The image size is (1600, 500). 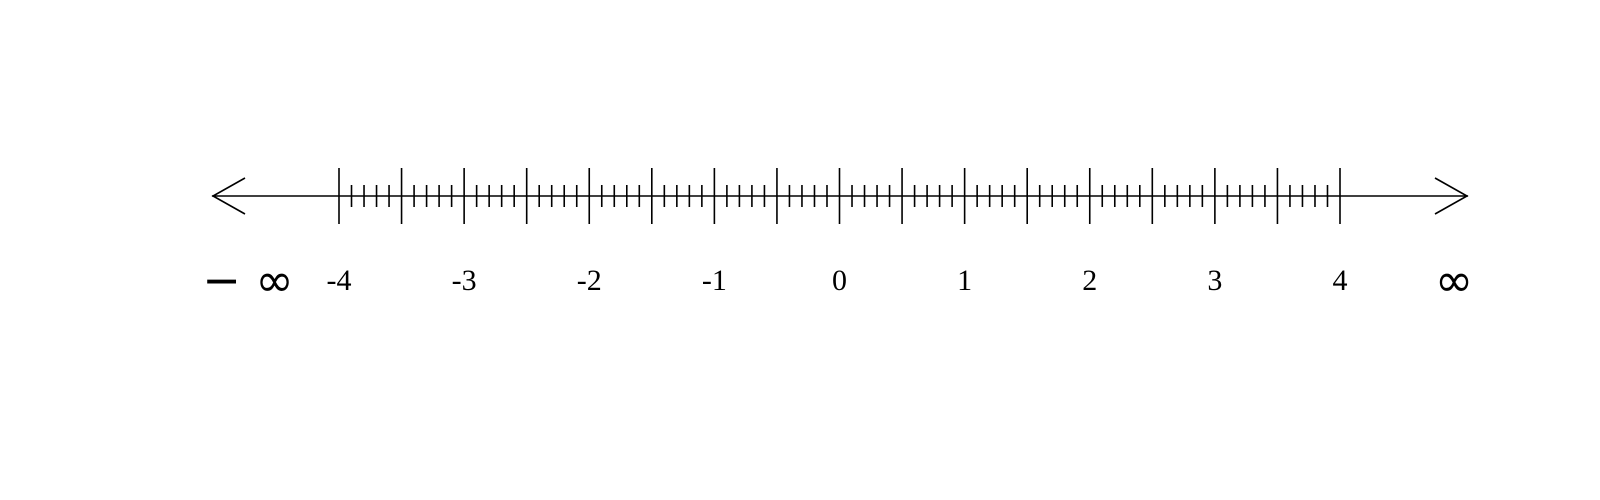 I want to click on tick-label: 2, so click(x=1089, y=280).